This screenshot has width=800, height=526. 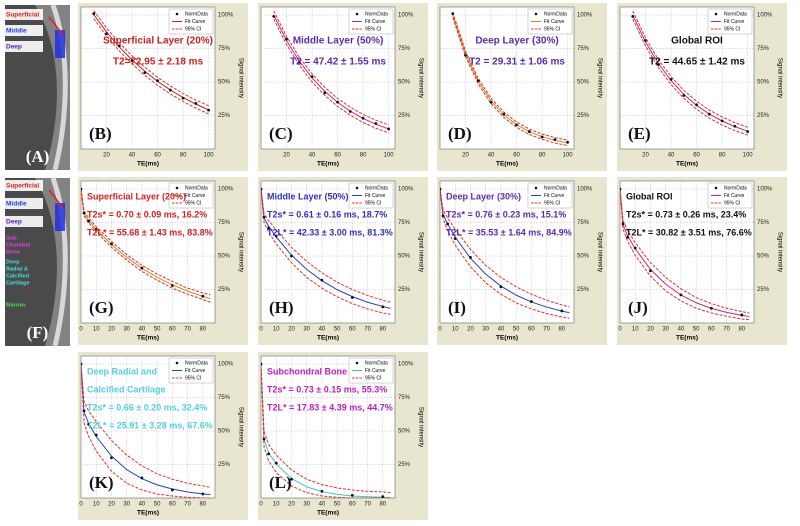 What do you see at coordinates (224, 49) in the screenshot?
I see `y-tick-label: 75%` at bounding box center [224, 49].